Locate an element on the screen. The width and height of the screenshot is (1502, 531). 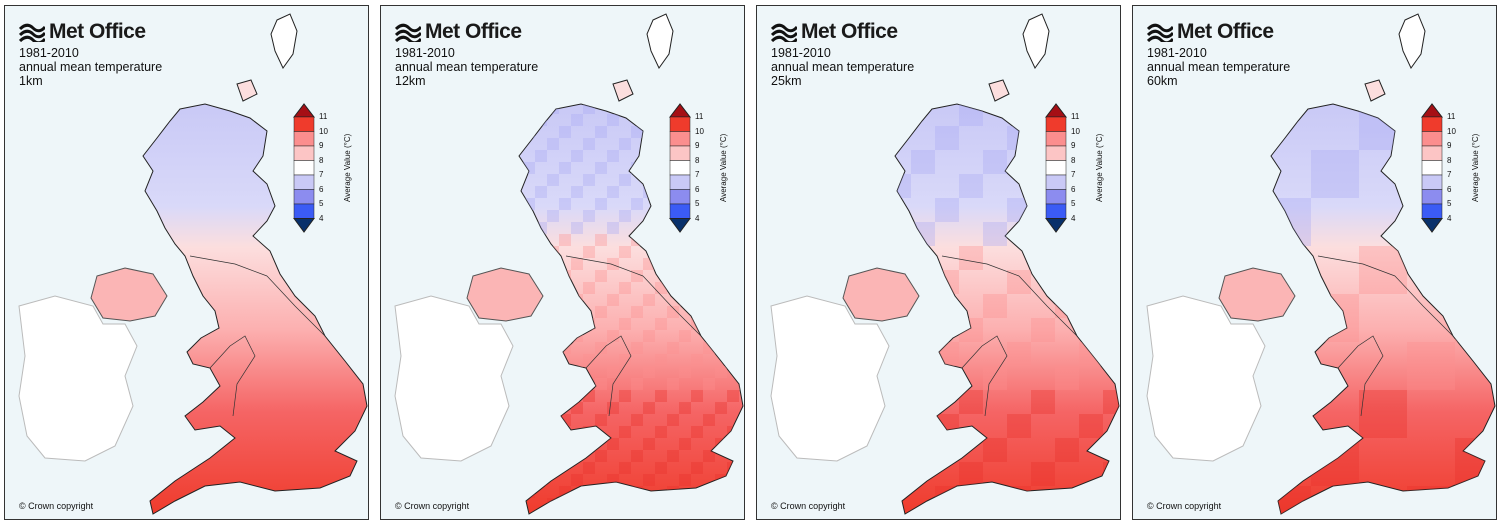
map-caption: 1981-2010 annual mean temperature 1km is located at coordinates (90, 67).